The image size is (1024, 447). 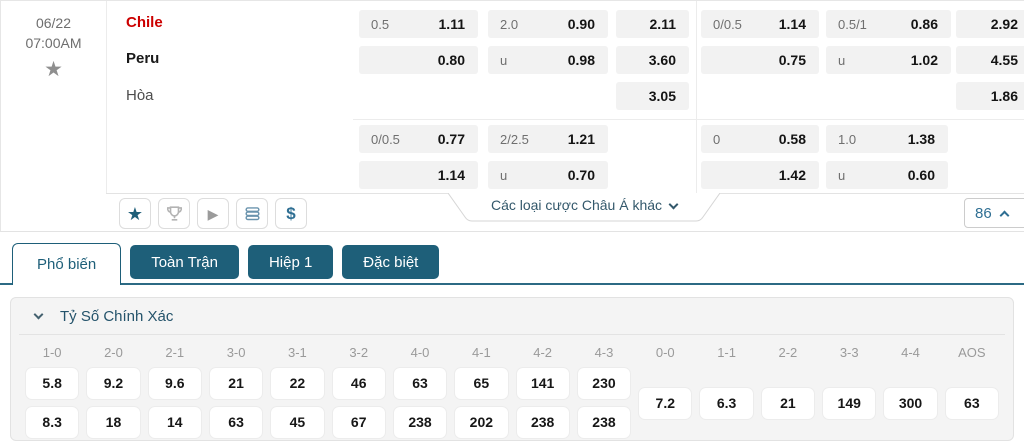 I want to click on score-odds-cell: 202, so click(x=481, y=422).